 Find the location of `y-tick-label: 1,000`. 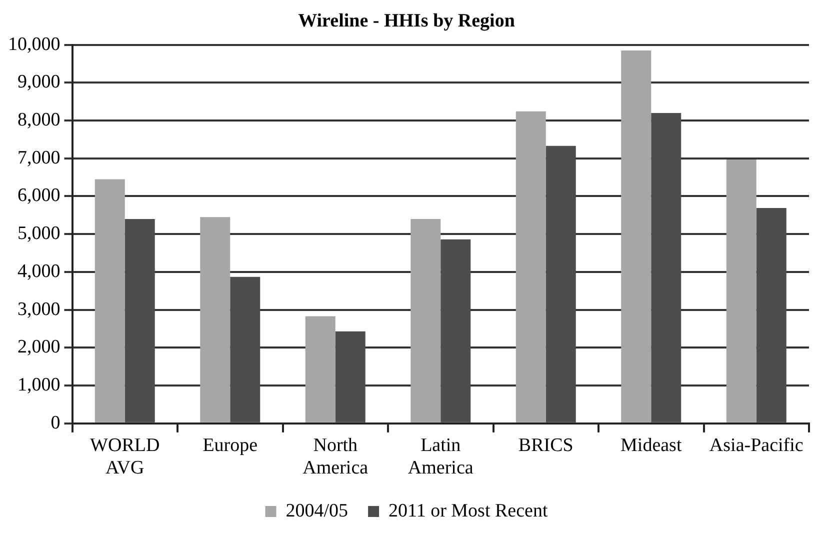

y-tick-label: 1,000 is located at coordinates (39, 385).